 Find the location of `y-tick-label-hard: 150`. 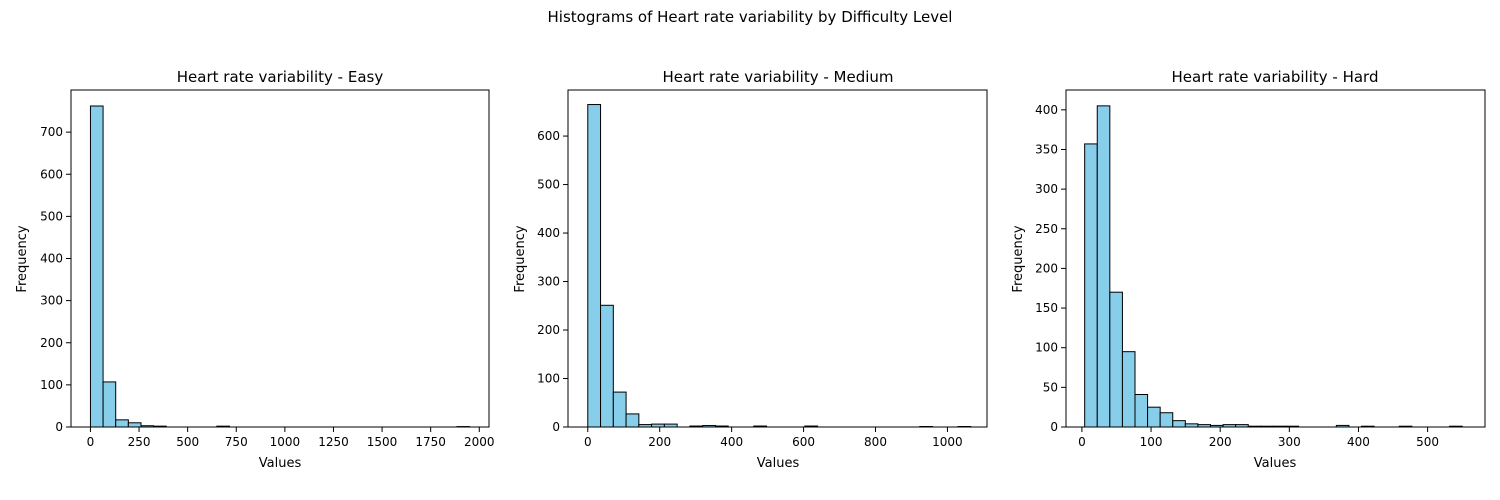

y-tick-label-hard: 150 is located at coordinates (1046, 308).